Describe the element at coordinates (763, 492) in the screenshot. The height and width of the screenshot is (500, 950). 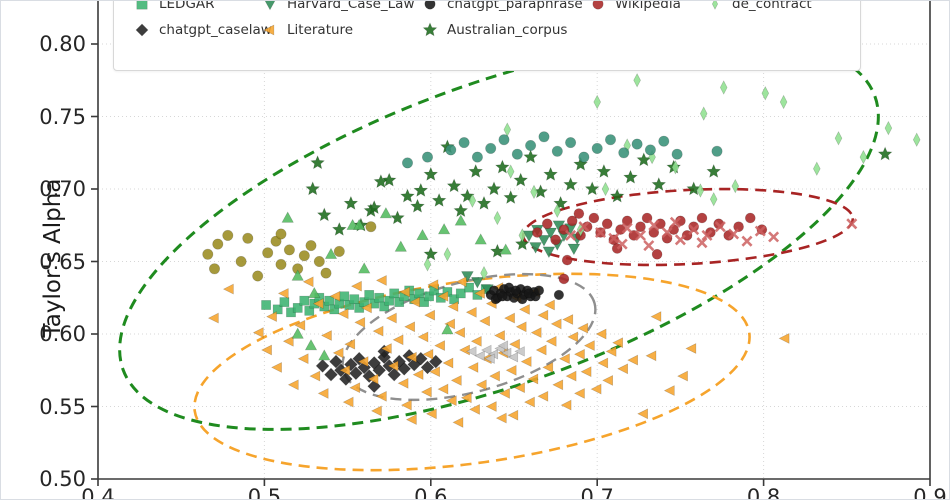
I see `x-tick-label: 0.8` at that location.